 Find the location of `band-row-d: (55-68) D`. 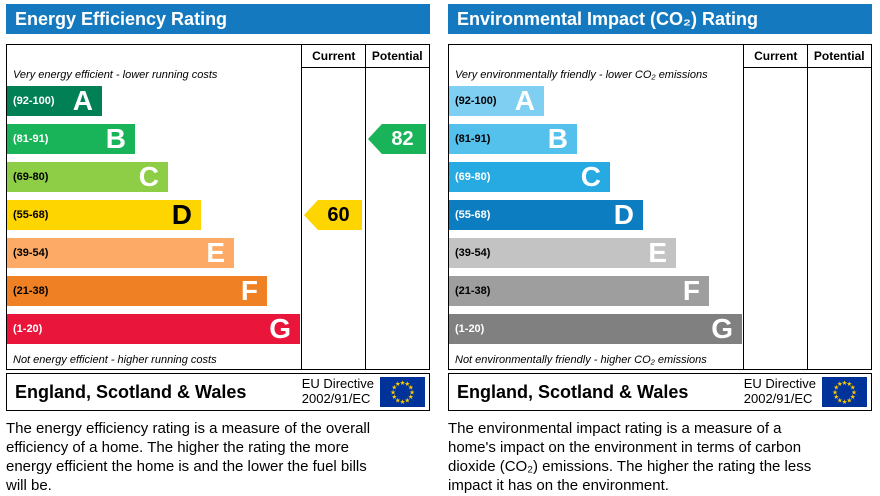

band-row-d: (55-68) D is located at coordinates (660, 219).